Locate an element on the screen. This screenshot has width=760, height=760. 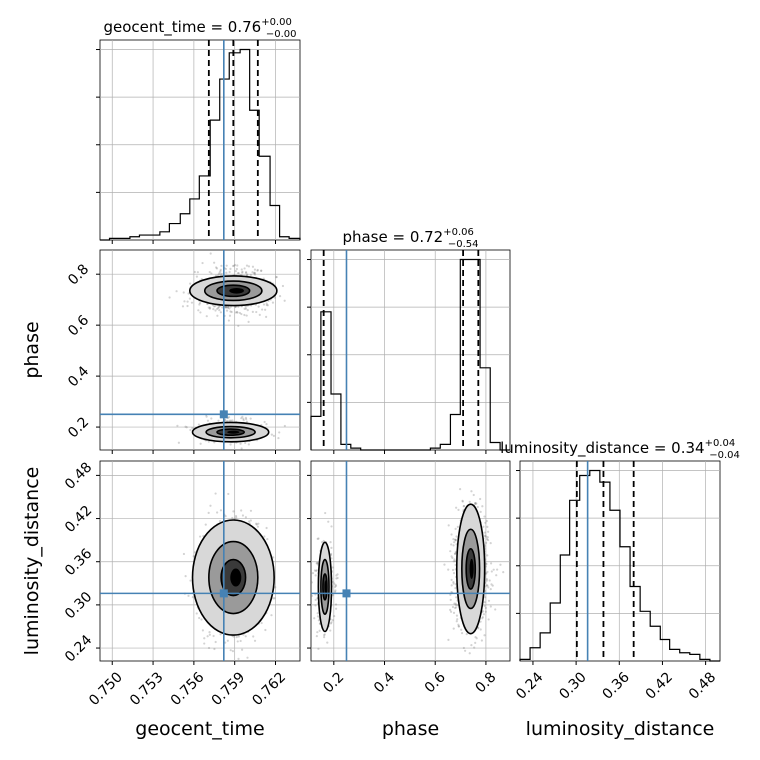
panel-content is located at coordinates (200, 561).